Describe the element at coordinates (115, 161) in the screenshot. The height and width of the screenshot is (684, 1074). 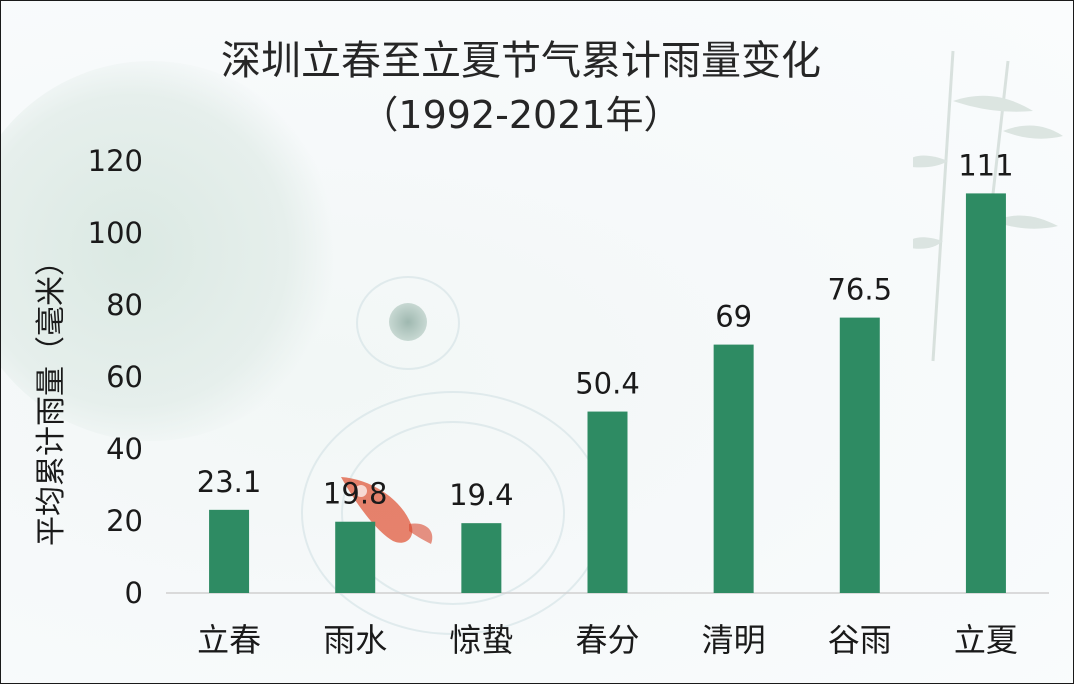
I see `y-tick-label: 120` at that location.